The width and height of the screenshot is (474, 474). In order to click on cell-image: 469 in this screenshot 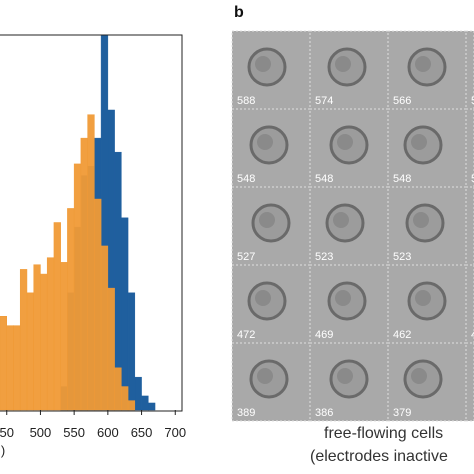, I will do `click(349, 304)`.